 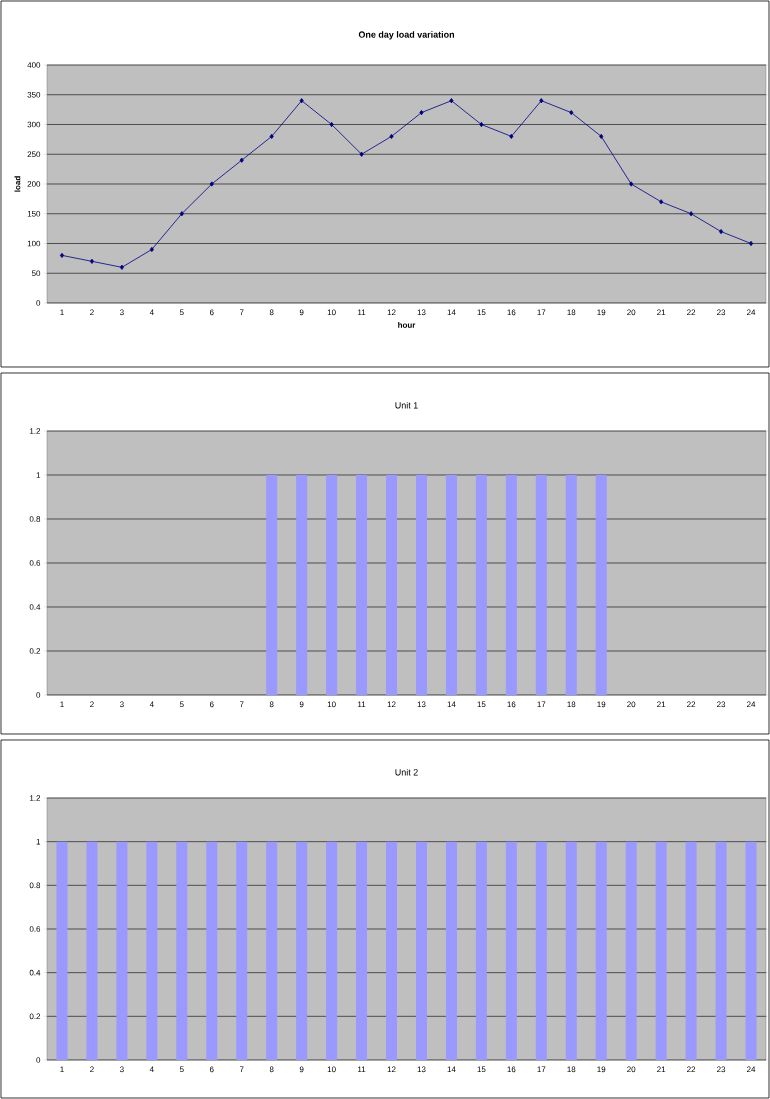 What do you see at coordinates (406, 405) in the screenshot?
I see `chart-title: Unit 1` at bounding box center [406, 405].